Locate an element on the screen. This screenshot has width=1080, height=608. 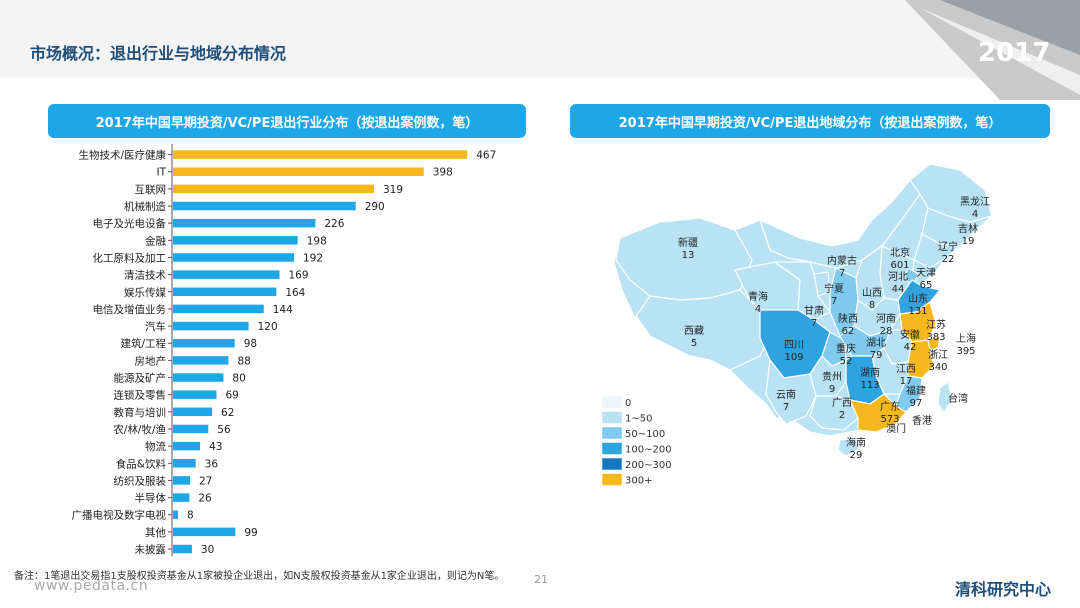
map-region-value: 2 is located at coordinates (842, 415).